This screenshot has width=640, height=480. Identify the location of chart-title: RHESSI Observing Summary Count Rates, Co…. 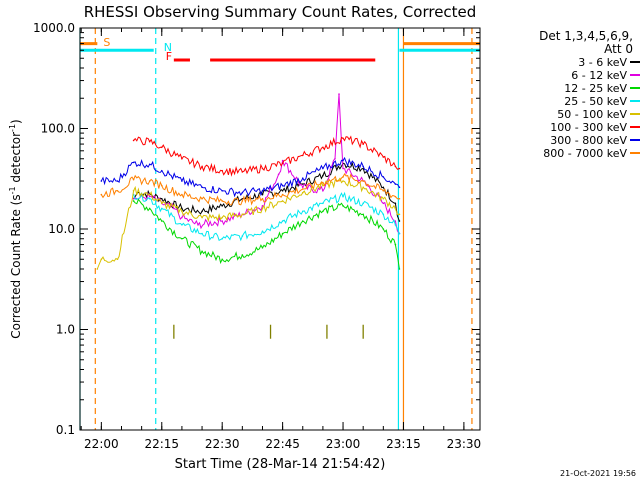
(280, 12).